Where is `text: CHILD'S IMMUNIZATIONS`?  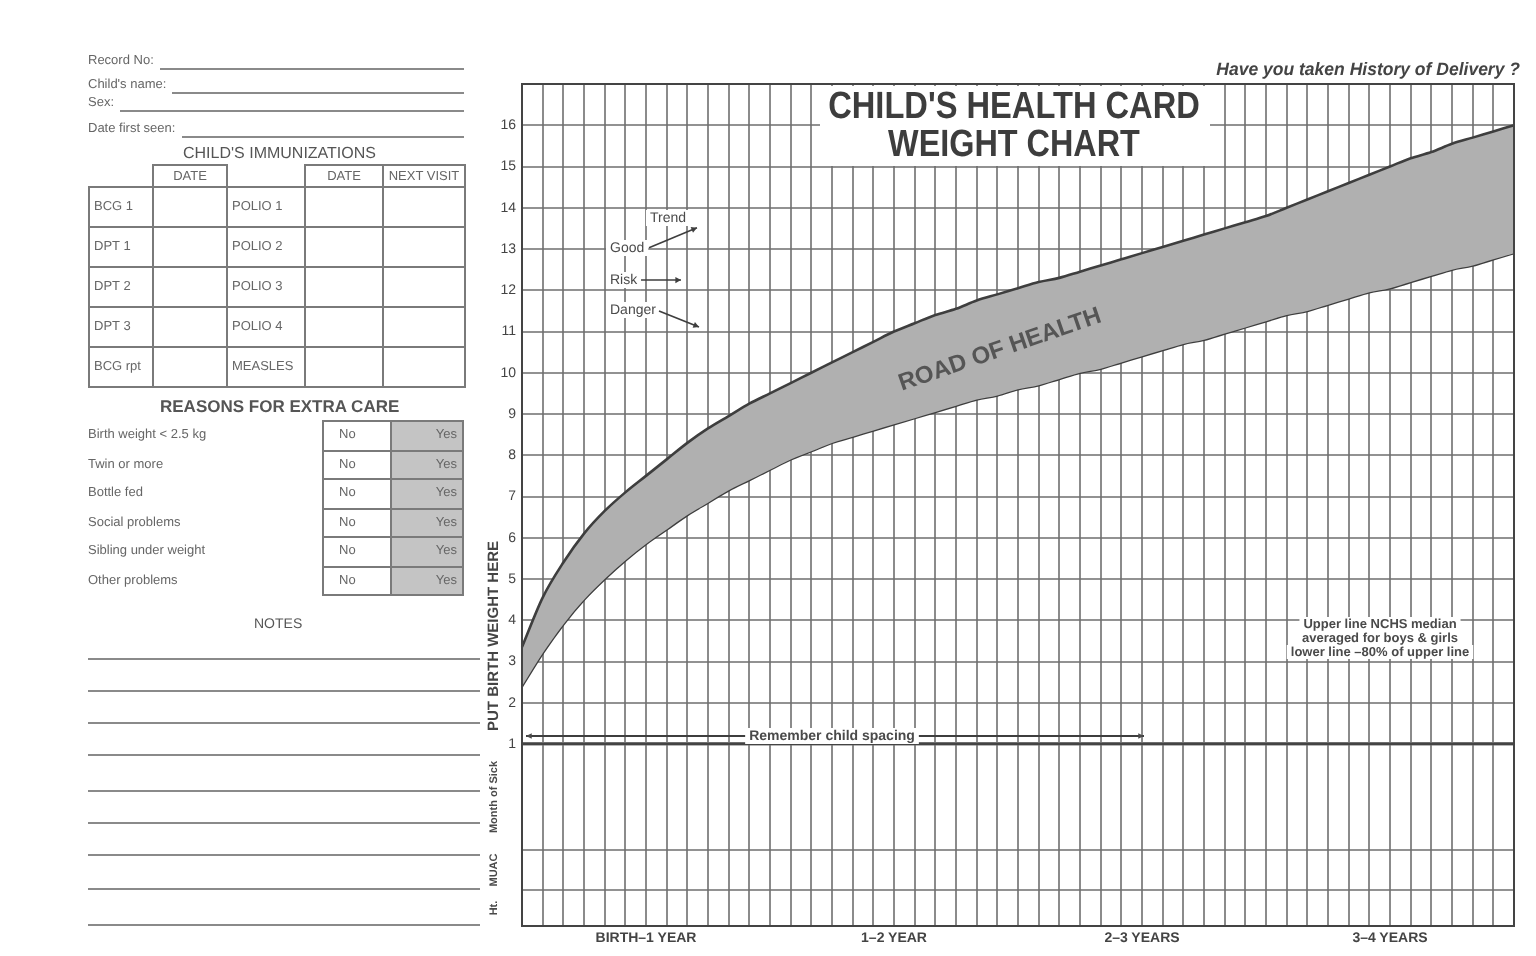 text: CHILD'S IMMUNIZATIONS is located at coordinates (279, 154).